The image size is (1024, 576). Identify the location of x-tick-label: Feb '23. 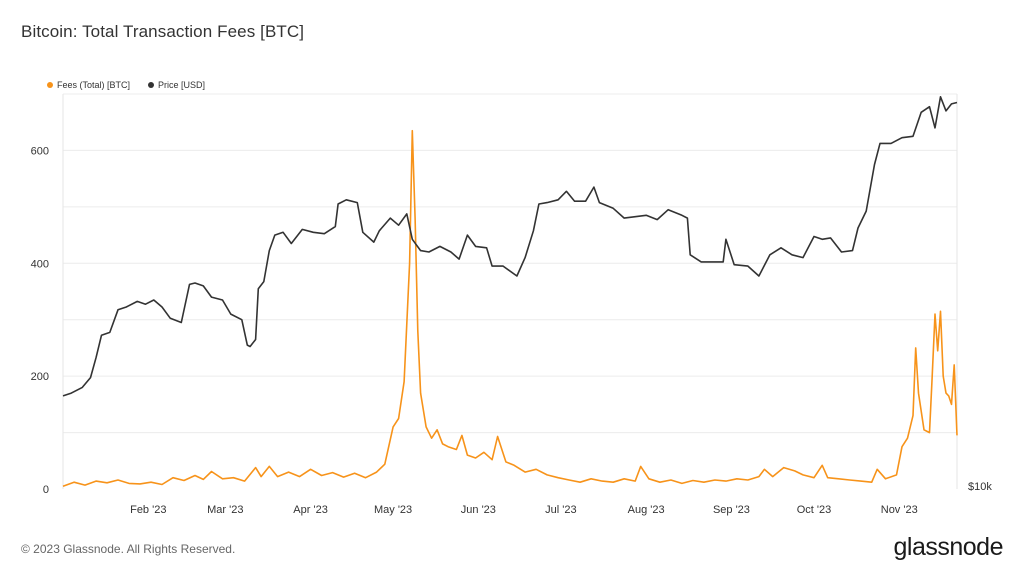
(148, 510).